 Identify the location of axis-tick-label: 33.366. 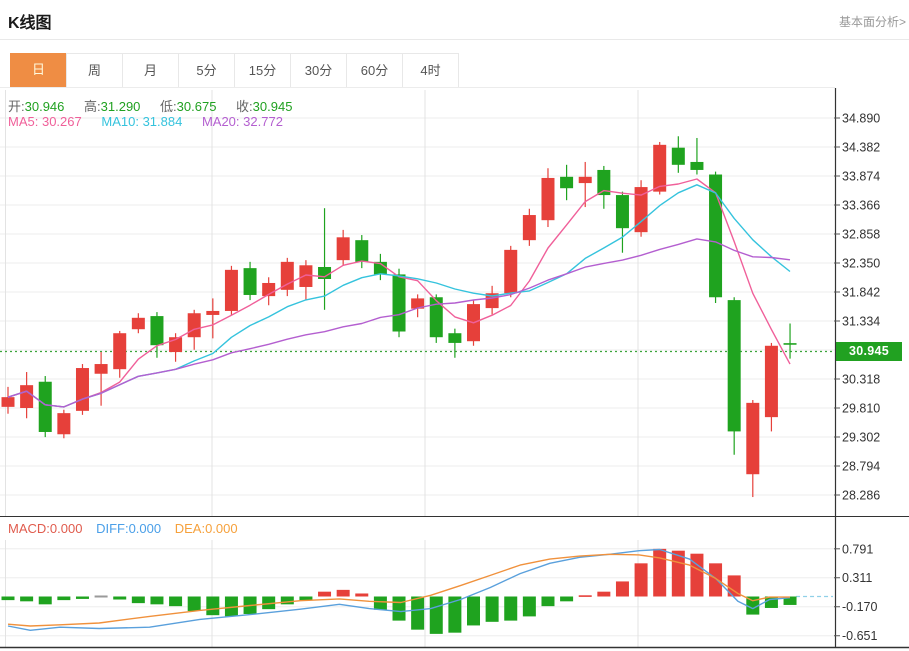
(861, 206).